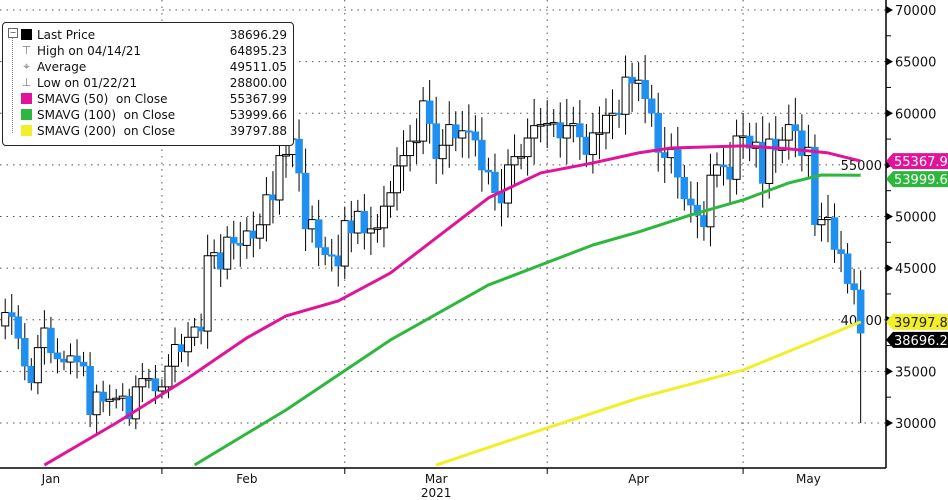  What do you see at coordinates (921, 323) in the screenshot?
I see `price-tag-label: 39797.88` at bounding box center [921, 323].